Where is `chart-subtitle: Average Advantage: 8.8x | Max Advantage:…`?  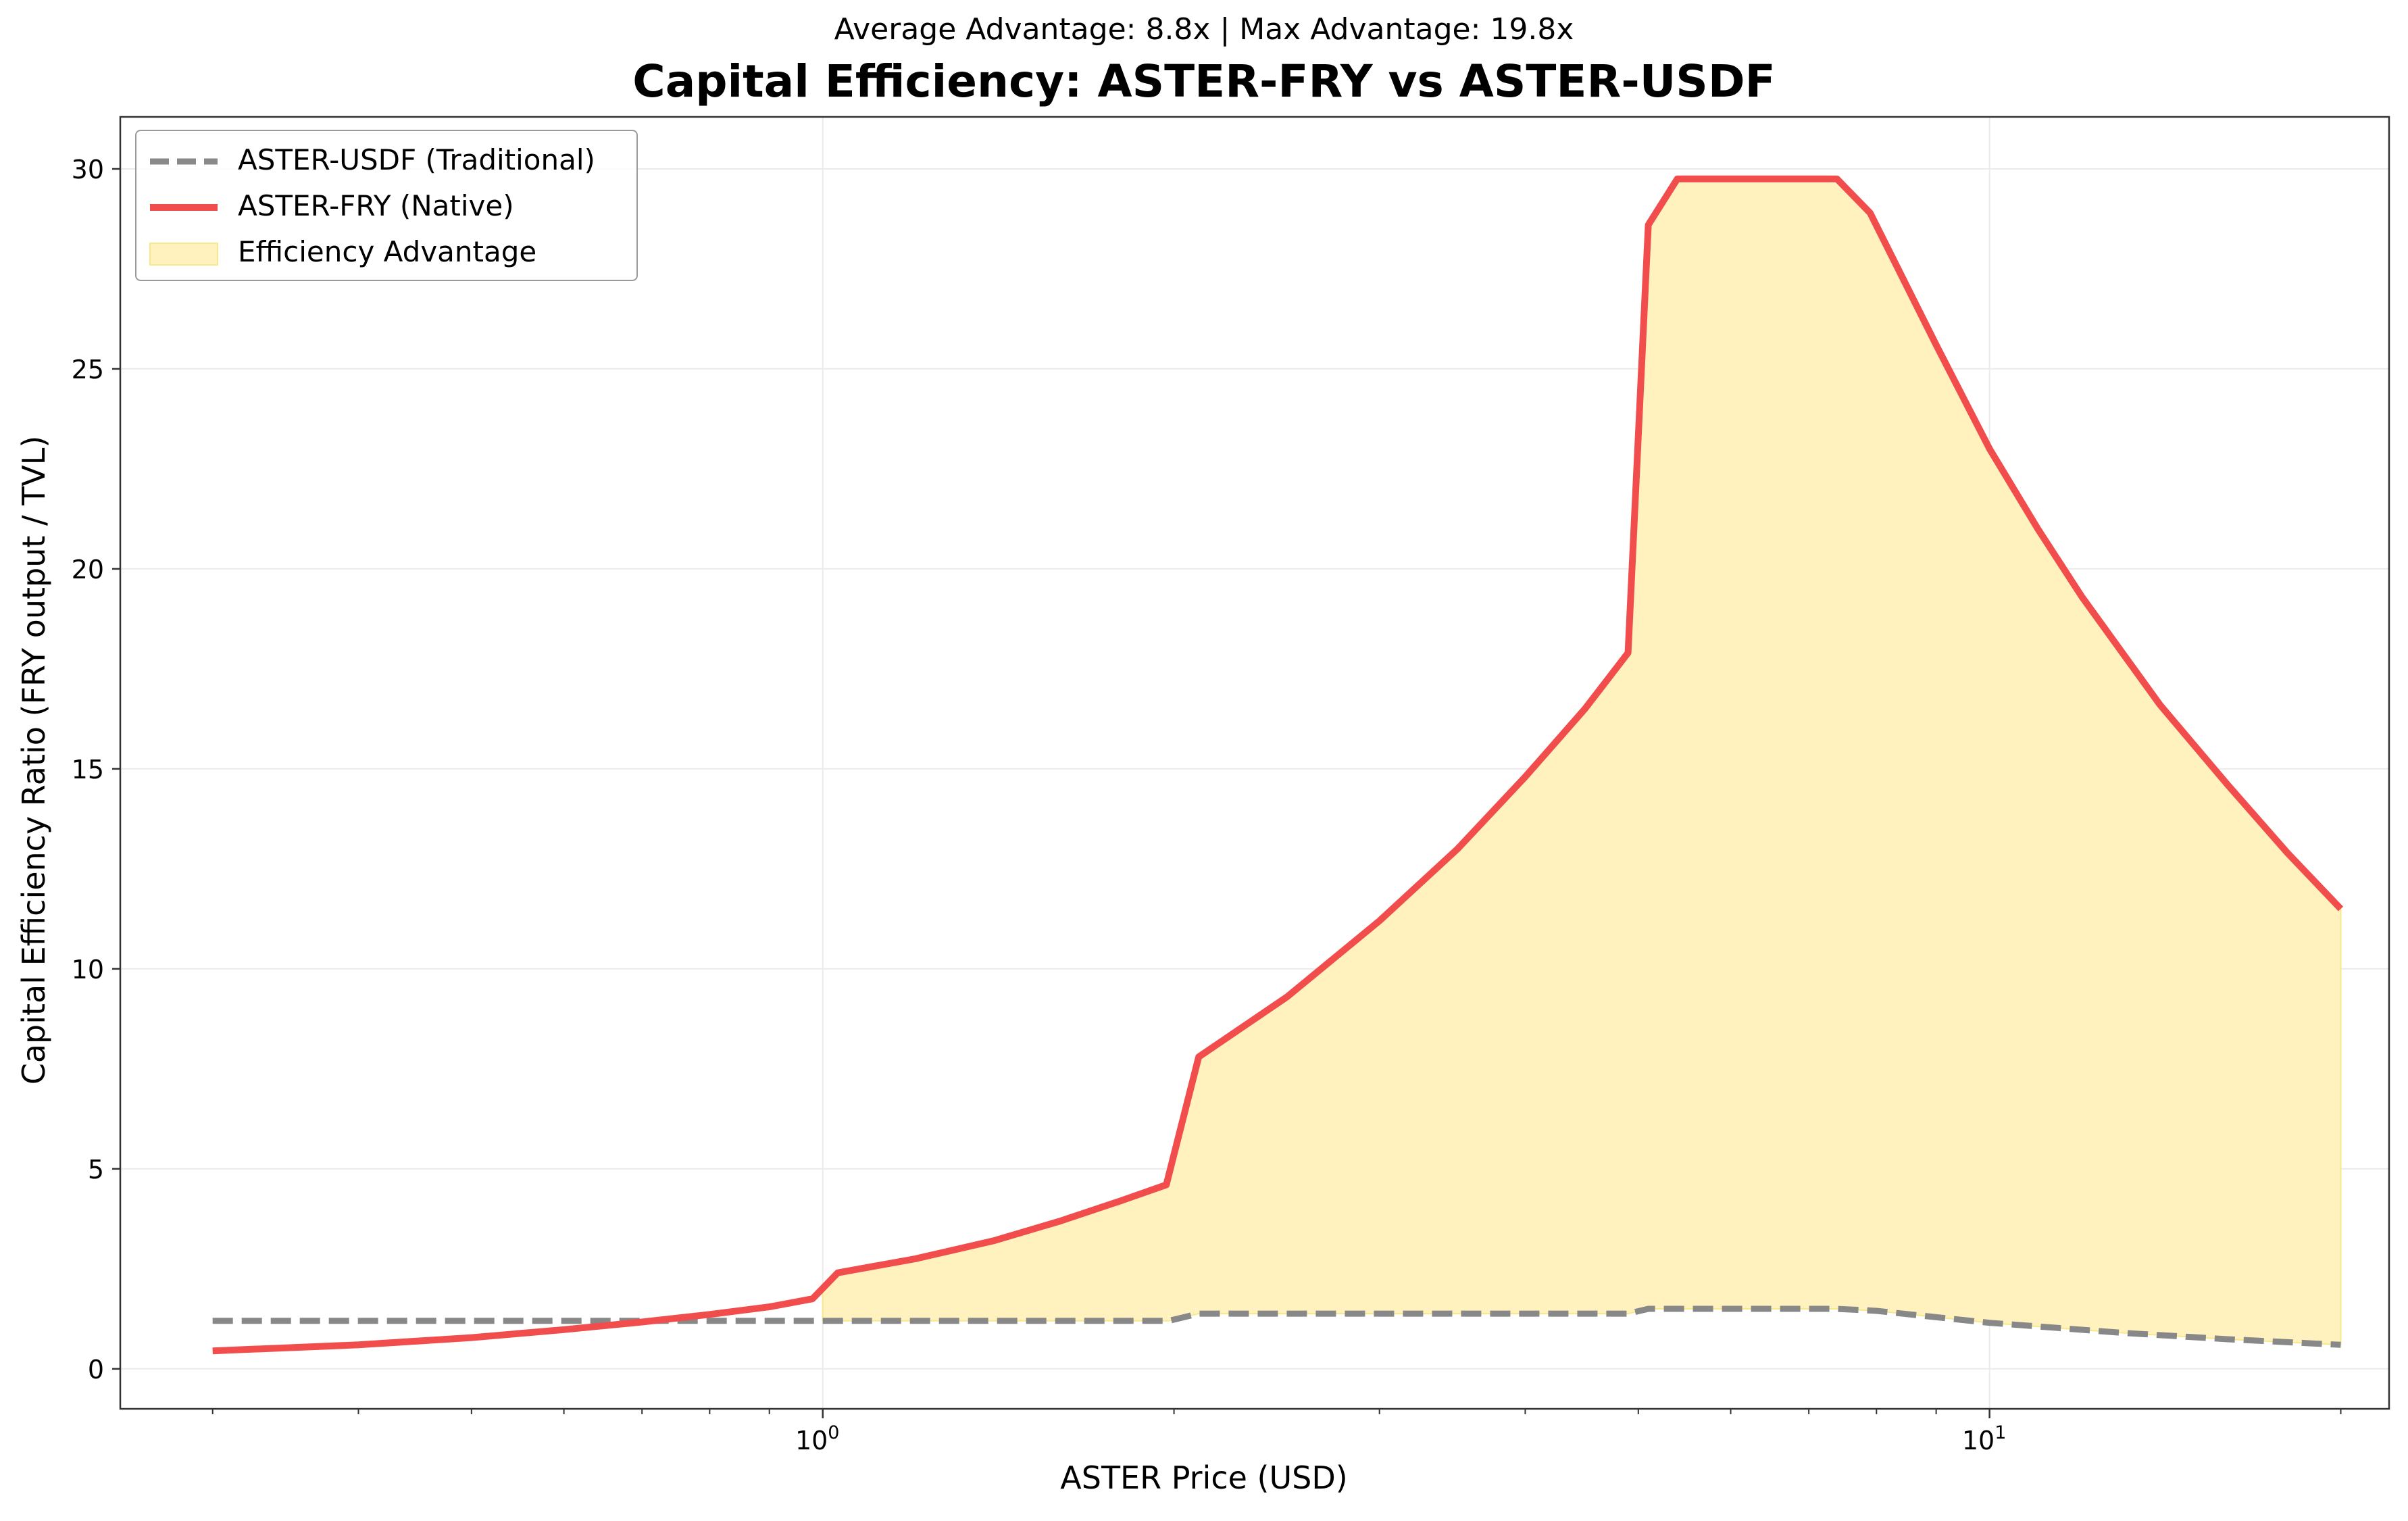
chart-subtitle: Average Advantage: 8.8x | Max Advantage:… is located at coordinates (1204, 29).